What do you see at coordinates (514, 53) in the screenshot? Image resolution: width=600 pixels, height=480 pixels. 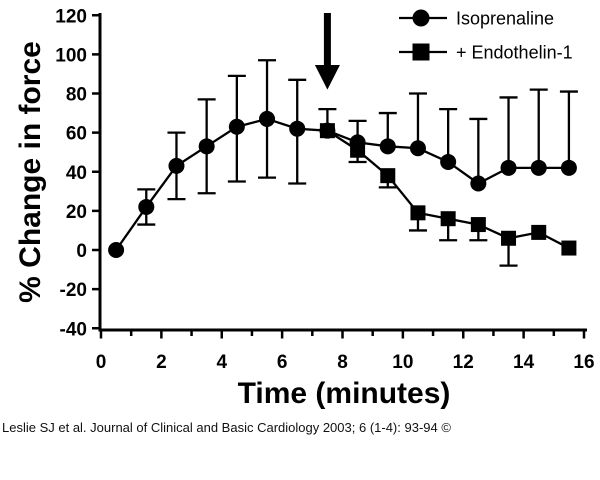 I see `legend-label: + Endothelin-1` at bounding box center [514, 53].